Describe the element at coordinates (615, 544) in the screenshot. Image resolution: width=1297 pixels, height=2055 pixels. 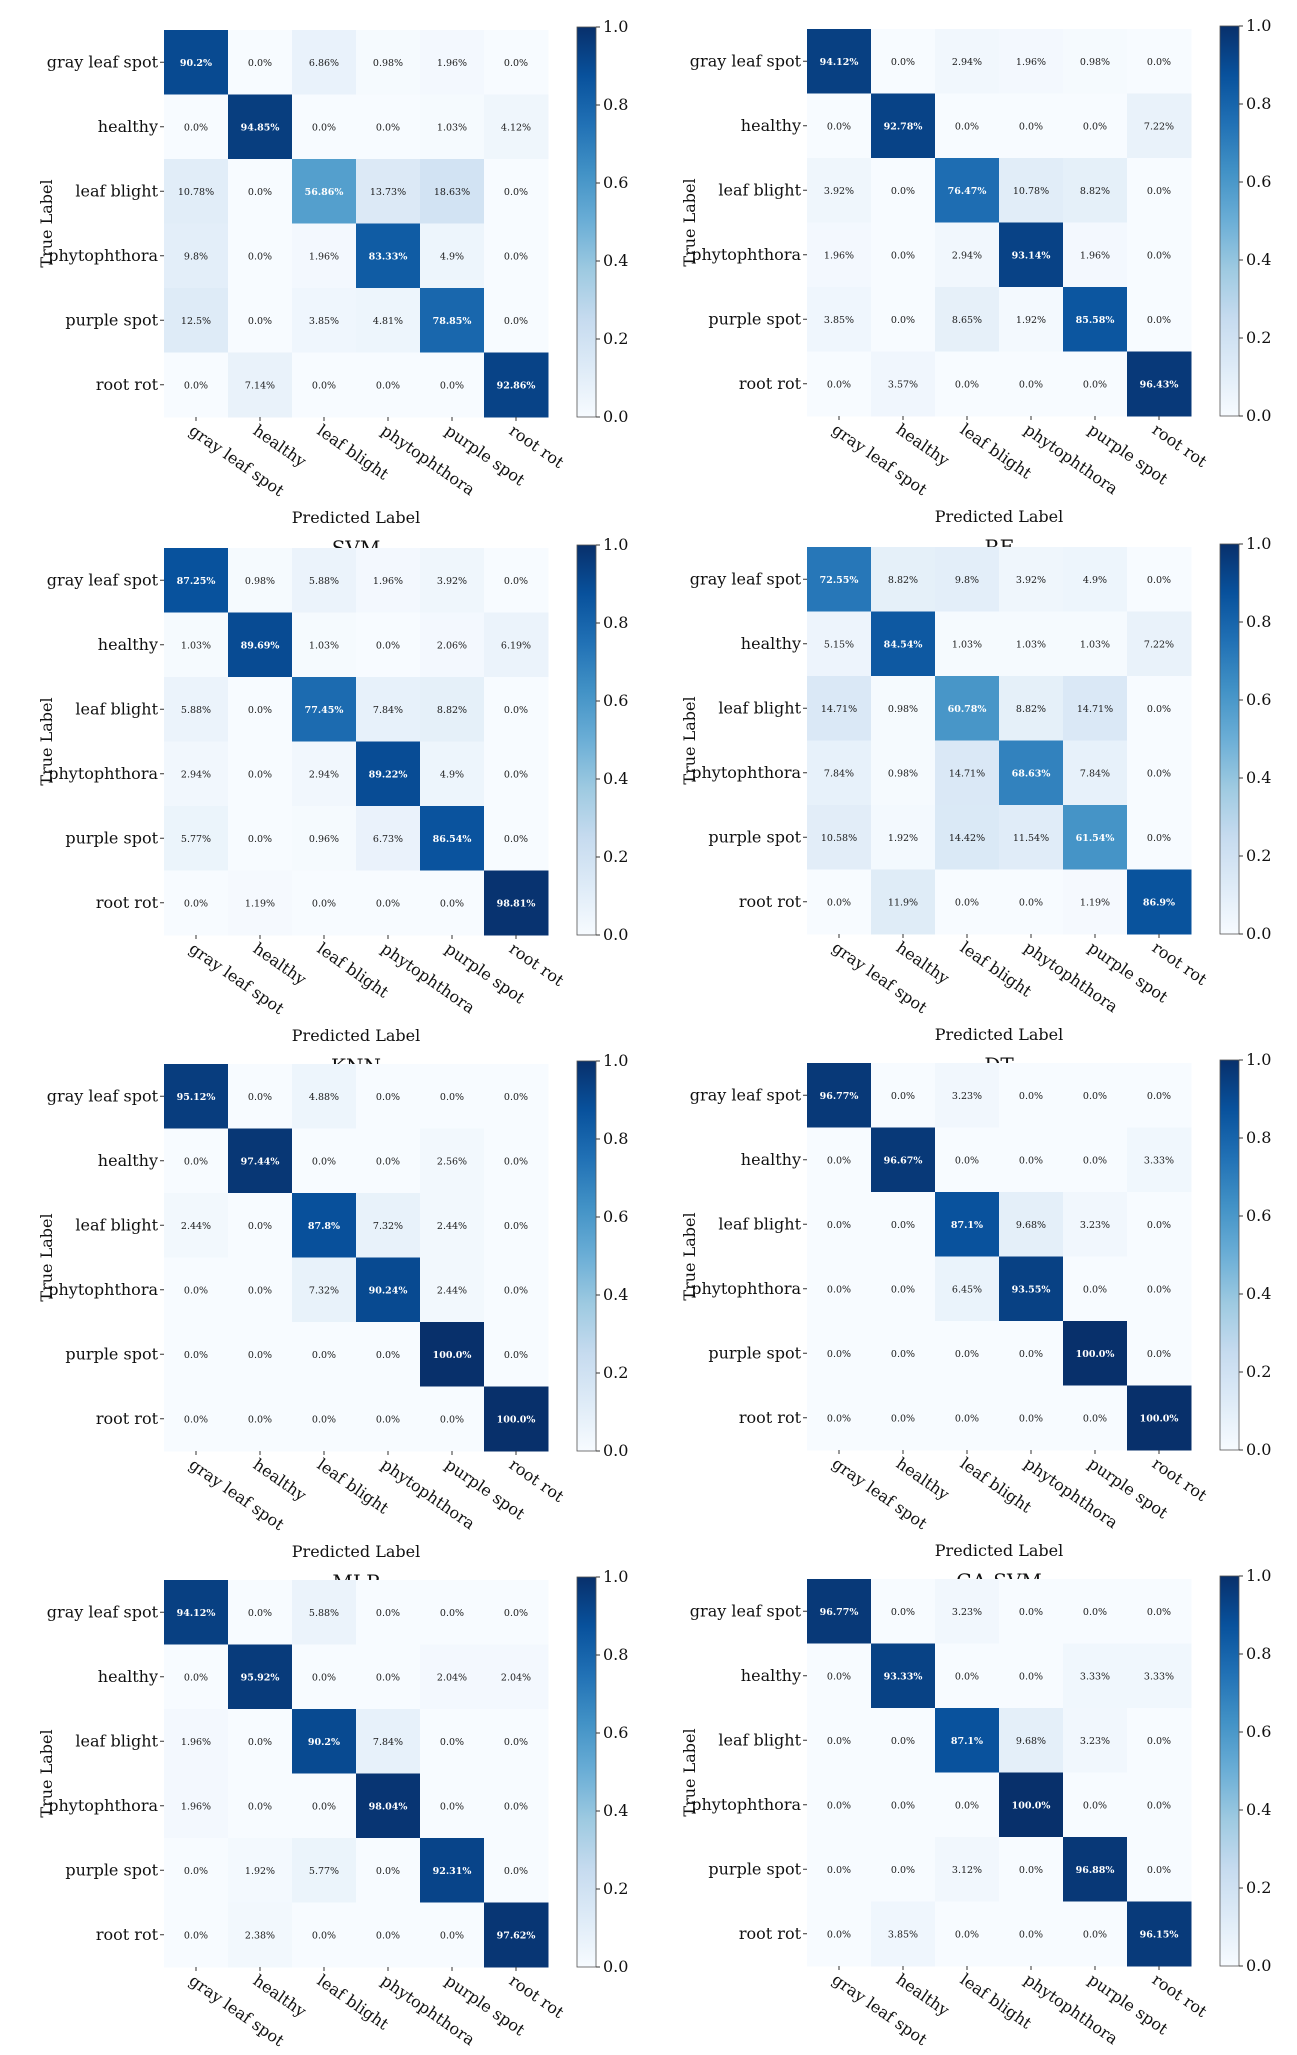
I see `colorbar-tick-label: 1.0` at that location.